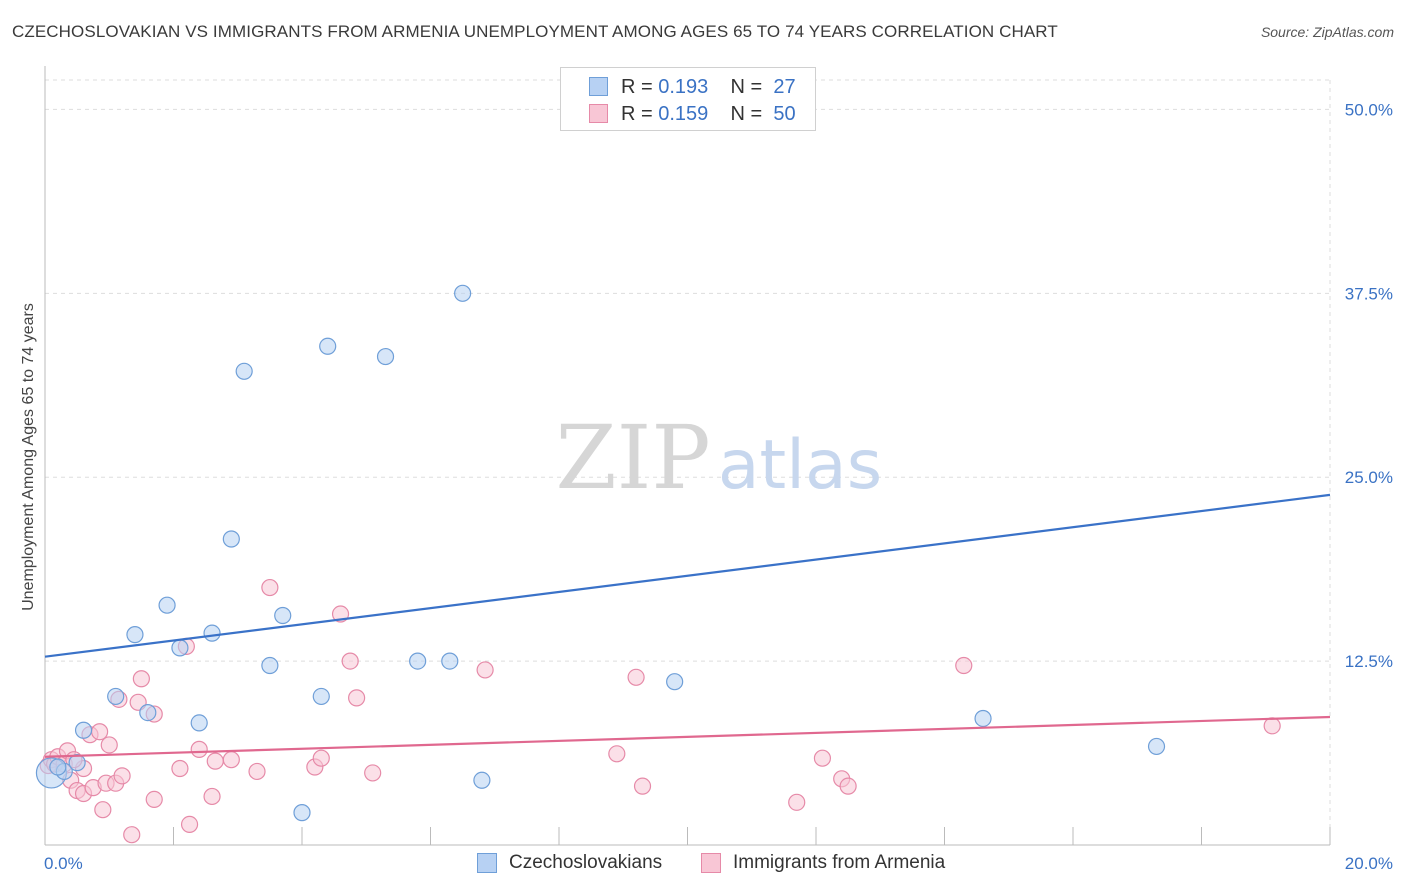 This screenshot has height=892, width=1406. I want to click on y-axis-label: Unemployment Among Ages 65 to 74 years, so click(28, 457).